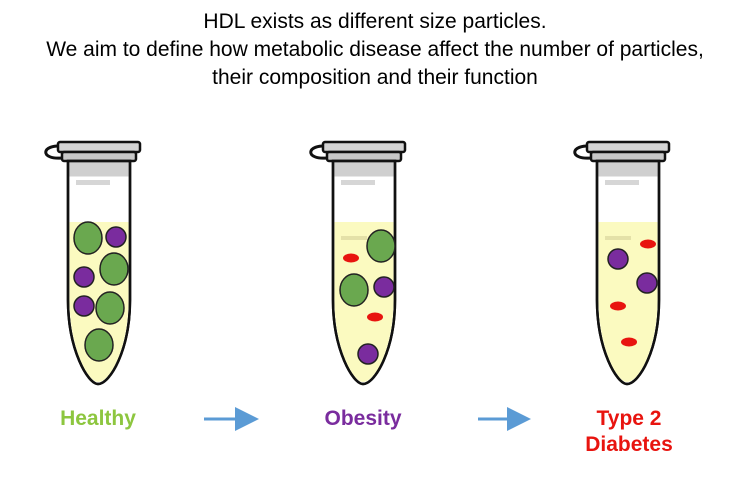 This screenshot has width=750, height=482. I want to click on label-healthy-line-1: Healthy, so click(98, 418).